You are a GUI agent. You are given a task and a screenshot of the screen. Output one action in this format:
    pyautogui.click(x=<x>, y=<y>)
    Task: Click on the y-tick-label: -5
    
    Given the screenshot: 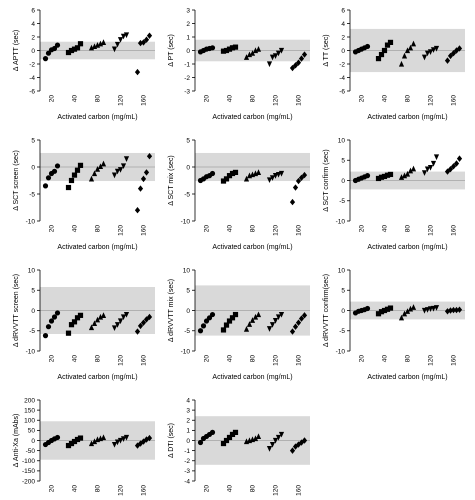 What is the action you would take?
    pyautogui.click(x=342, y=331)
    